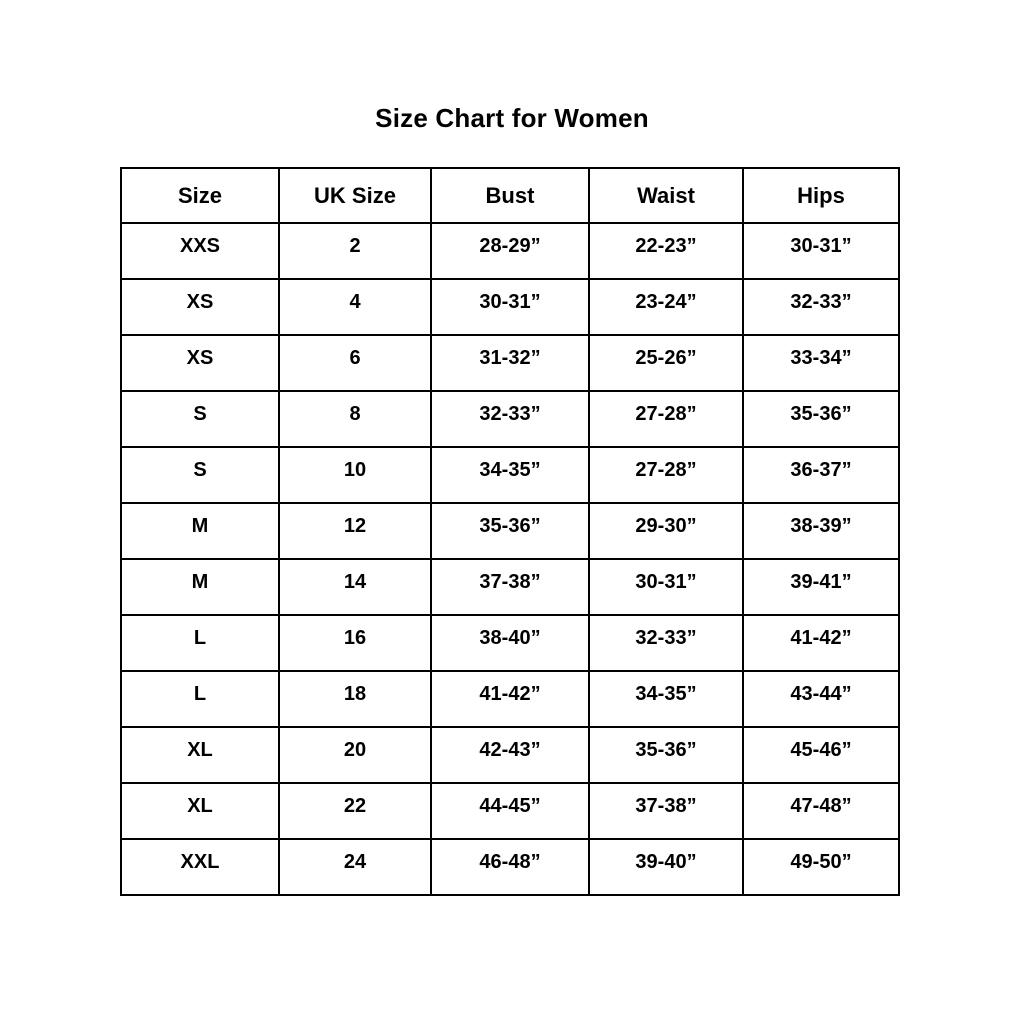  I want to click on cell-uk-size: 10, so click(355, 475).